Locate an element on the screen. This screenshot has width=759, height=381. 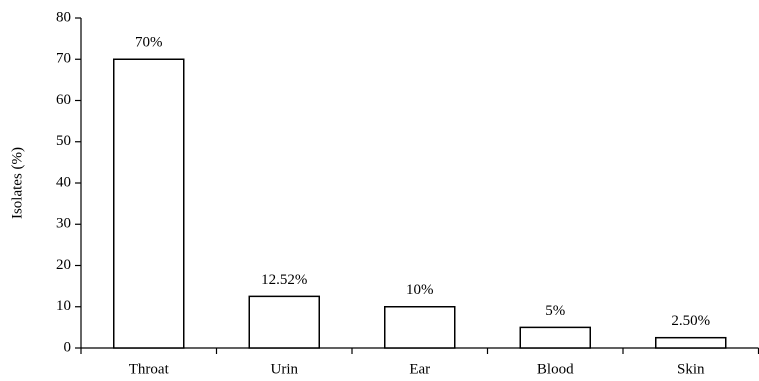
x-tick-label: Skin is located at coordinates (691, 369).